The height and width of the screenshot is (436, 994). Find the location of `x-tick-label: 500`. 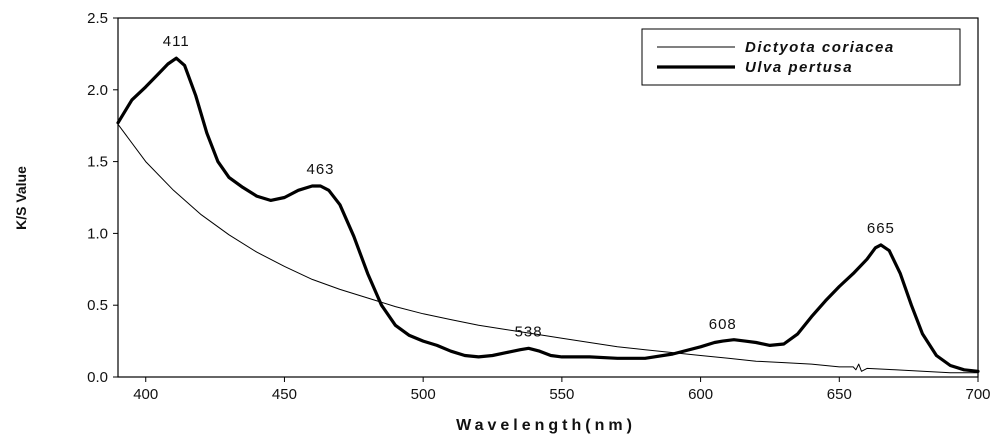

x-tick-label: 500 is located at coordinates (423, 394).